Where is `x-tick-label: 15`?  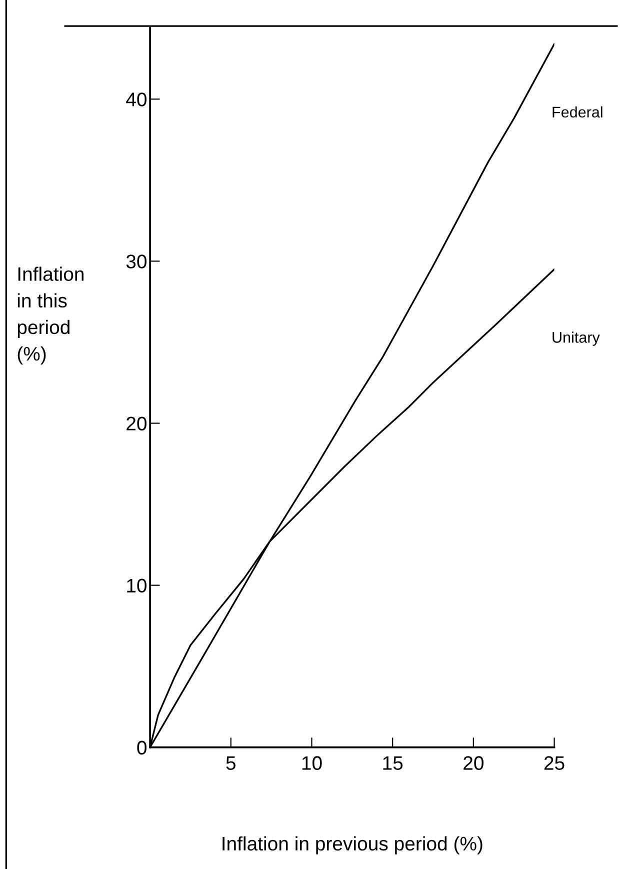
x-tick-label: 15 is located at coordinates (393, 763).